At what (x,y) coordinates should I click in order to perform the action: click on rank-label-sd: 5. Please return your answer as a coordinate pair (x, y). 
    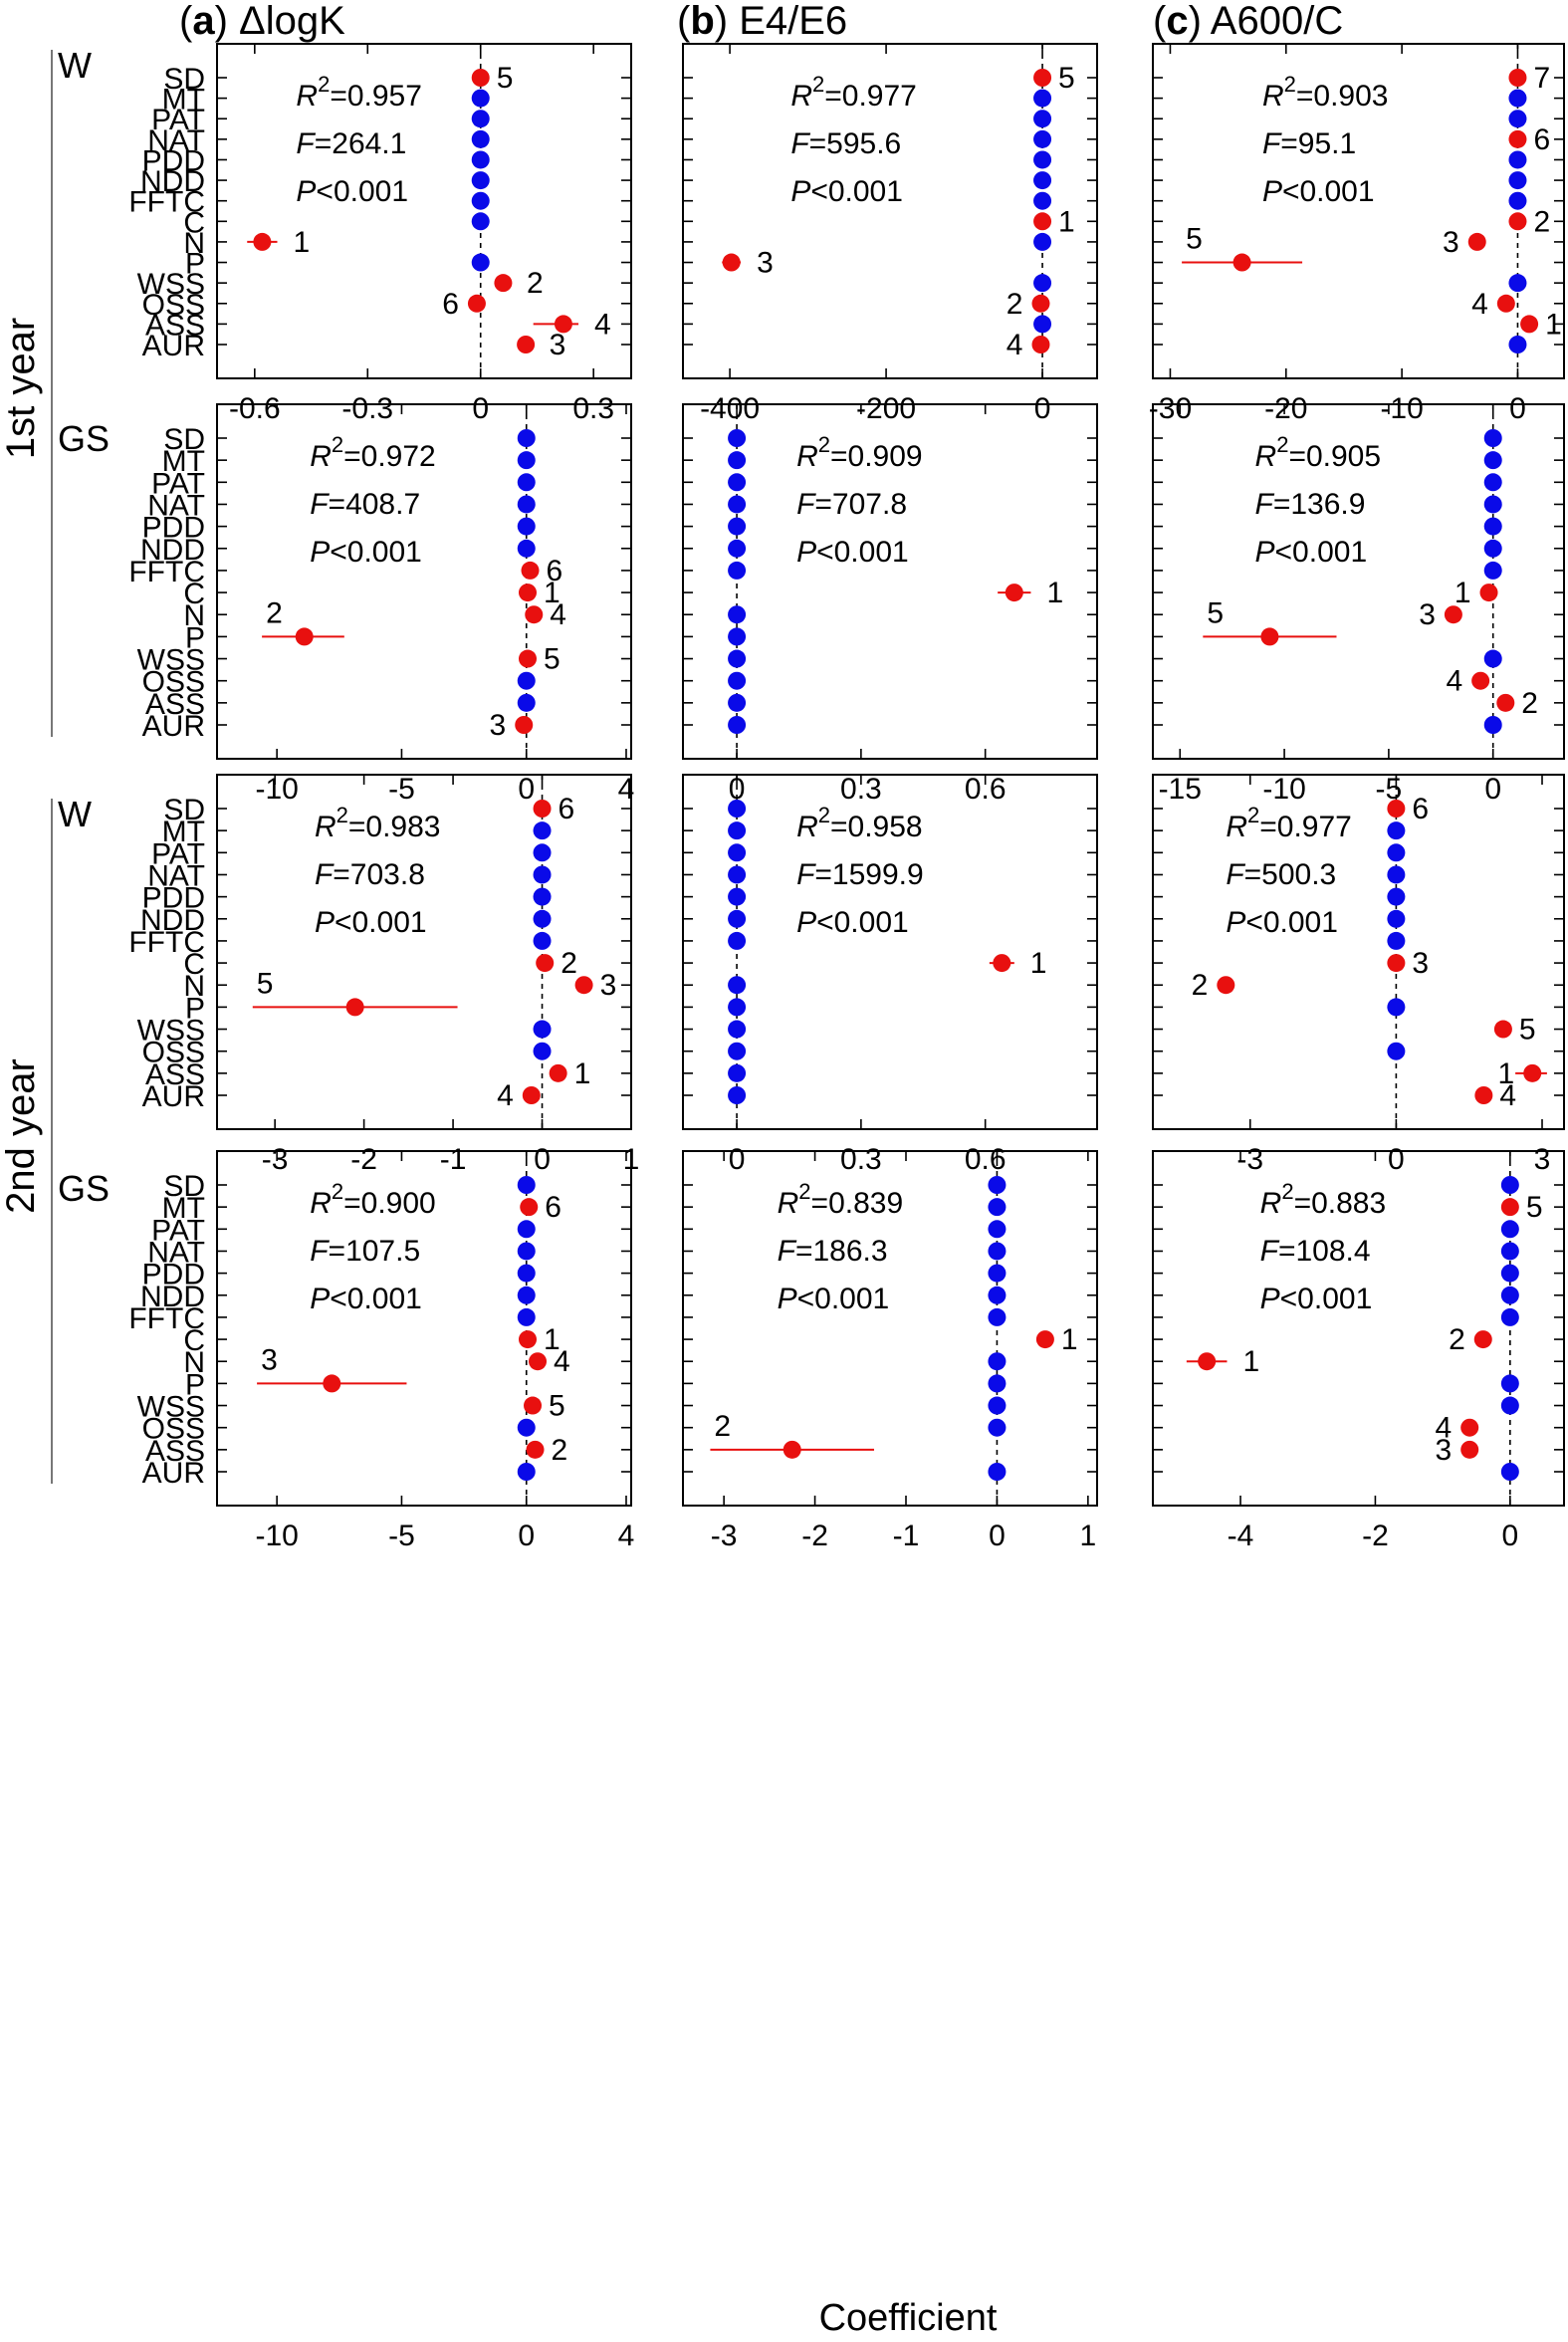
    Looking at the image, I should click on (506, 78).